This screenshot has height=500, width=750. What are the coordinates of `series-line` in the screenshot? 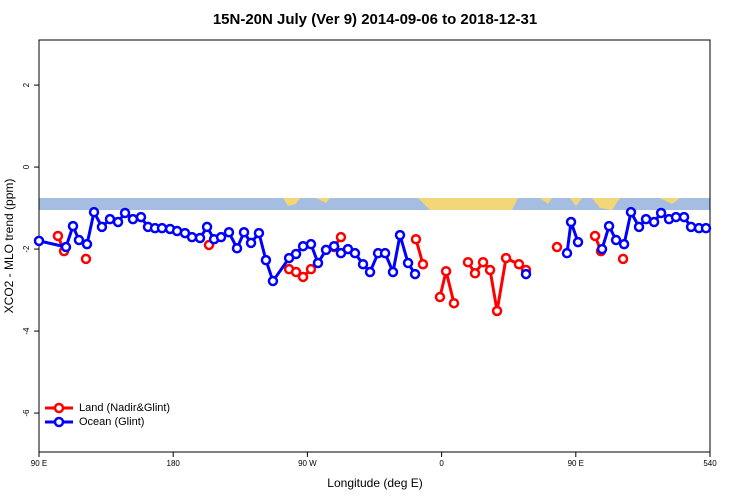 It's located at (340, 273).